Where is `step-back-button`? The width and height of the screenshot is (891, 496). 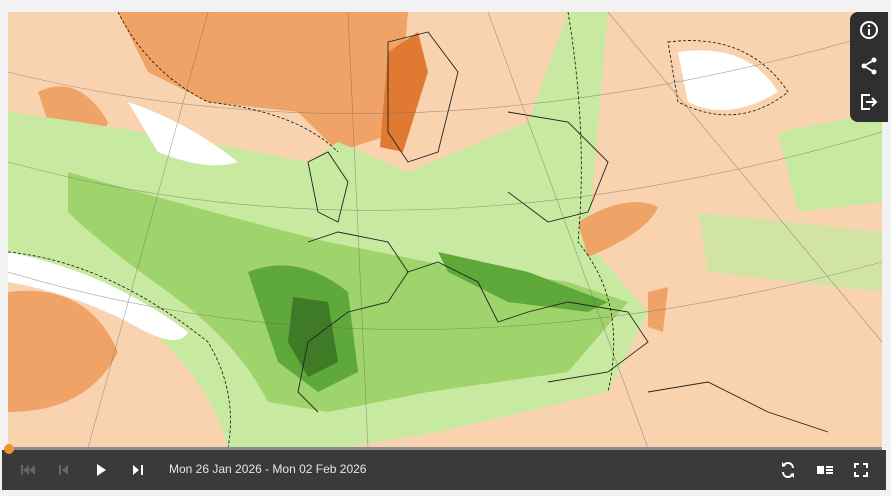
step-back-button is located at coordinates (64, 470).